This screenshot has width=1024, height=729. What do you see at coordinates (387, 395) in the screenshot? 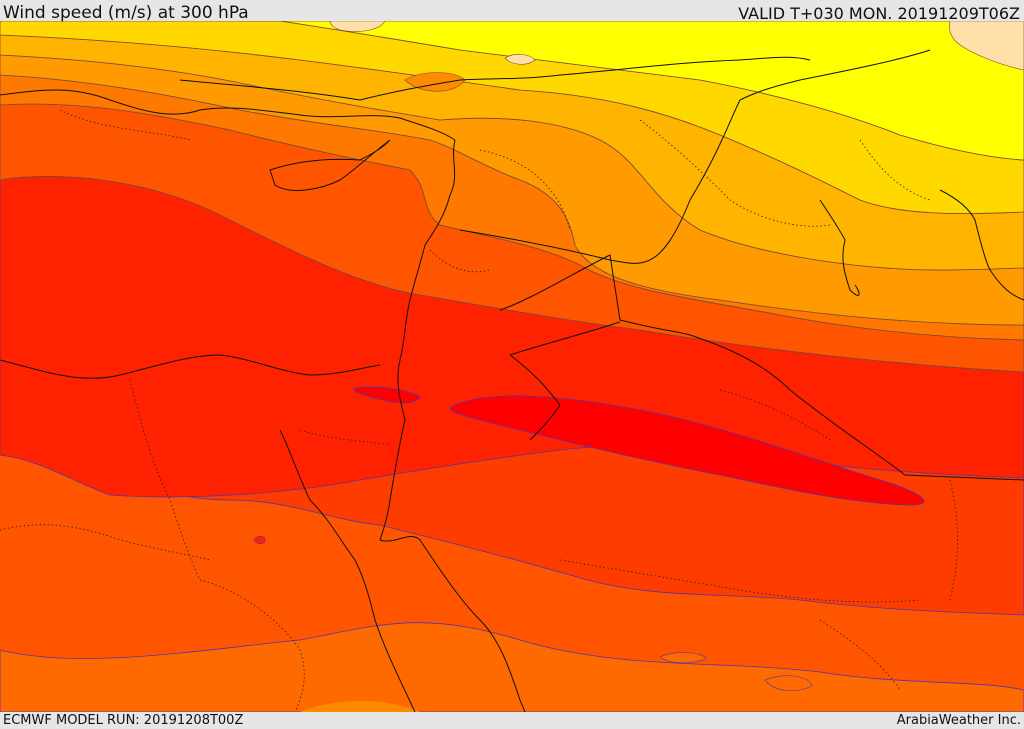
I see `field-jet-core-small` at bounding box center [387, 395].